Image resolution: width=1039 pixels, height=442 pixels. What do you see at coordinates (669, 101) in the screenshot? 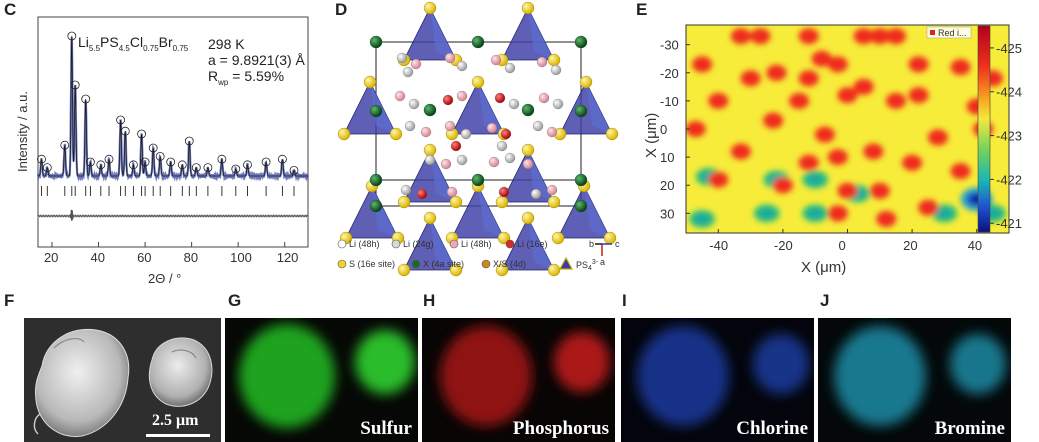
I see `raman-ytick-label-2: -10` at bounding box center [669, 101].